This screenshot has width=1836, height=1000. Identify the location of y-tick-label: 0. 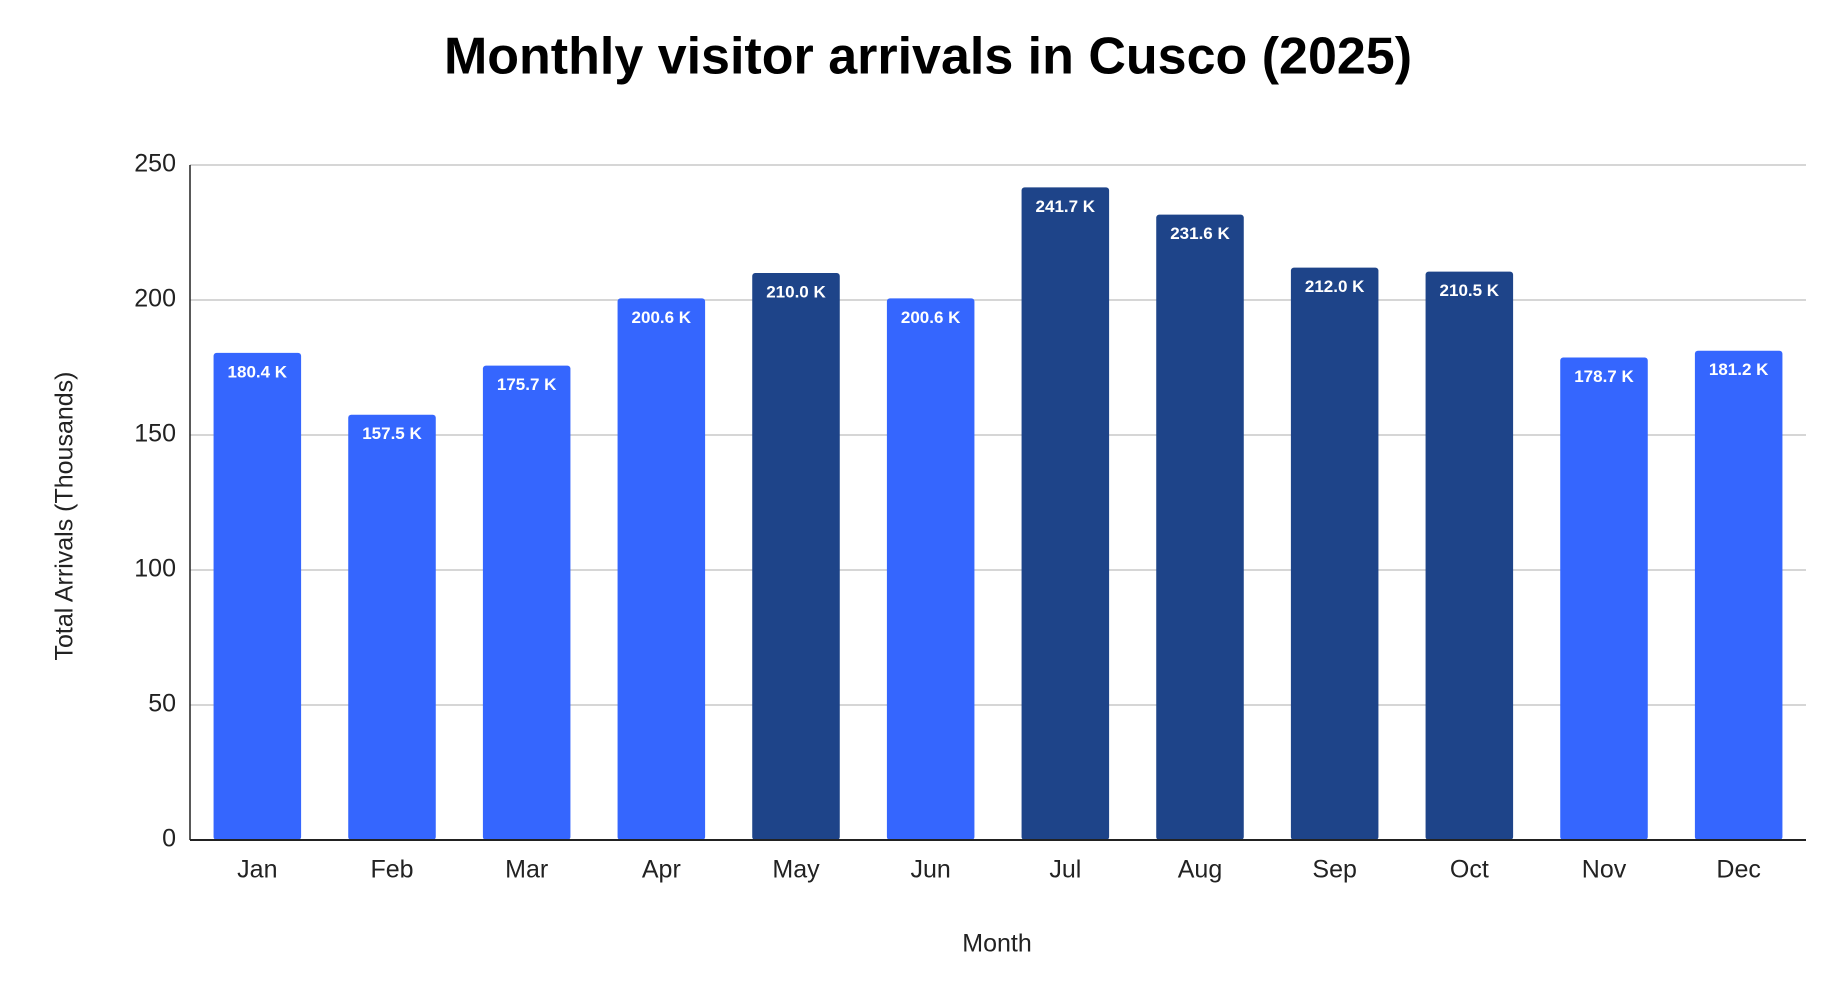
(169, 839).